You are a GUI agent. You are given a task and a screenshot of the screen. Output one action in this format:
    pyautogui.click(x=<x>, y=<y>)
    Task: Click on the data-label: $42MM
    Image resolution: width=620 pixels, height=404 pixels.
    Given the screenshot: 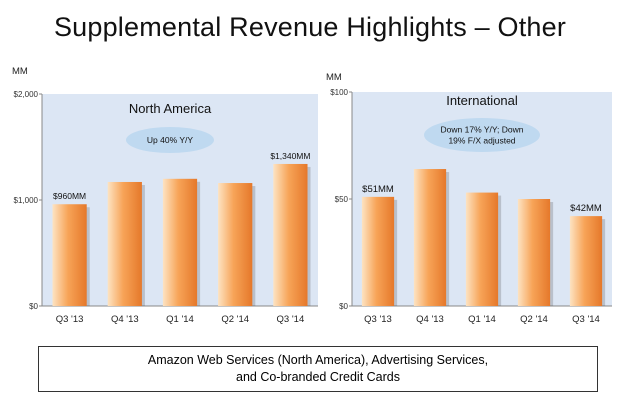 What is the action you would take?
    pyautogui.click(x=586, y=208)
    